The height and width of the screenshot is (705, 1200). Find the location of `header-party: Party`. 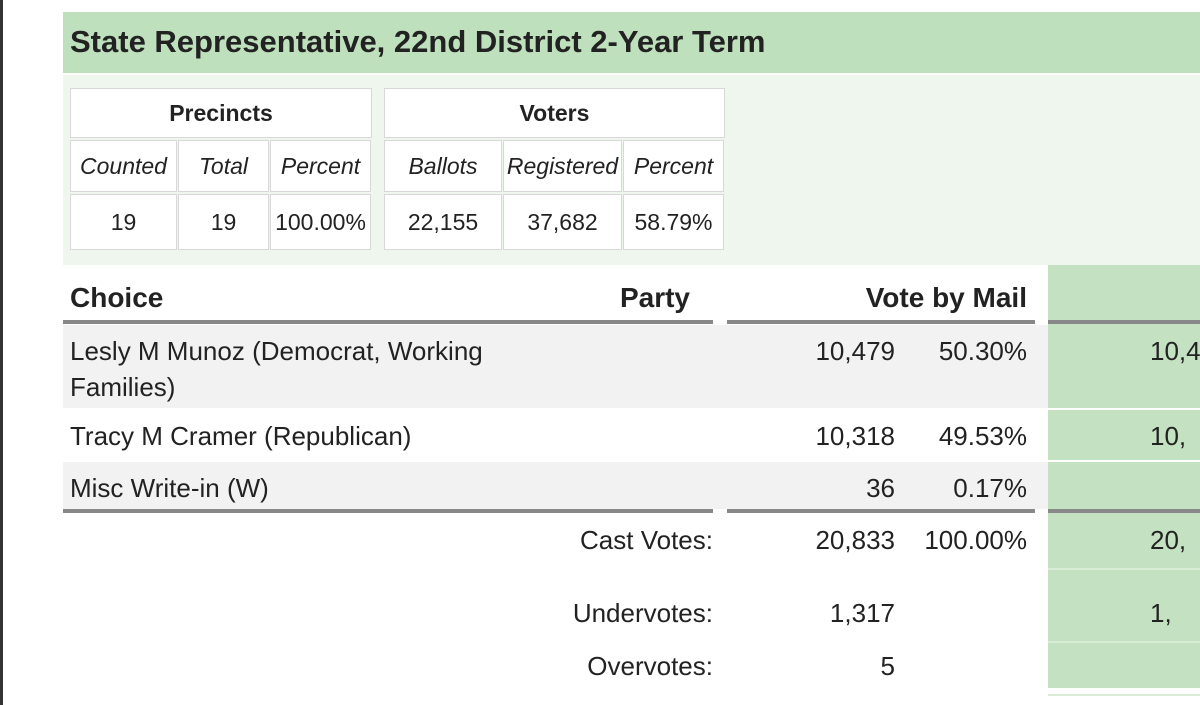

header-party: Party is located at coordinates (654, 297).